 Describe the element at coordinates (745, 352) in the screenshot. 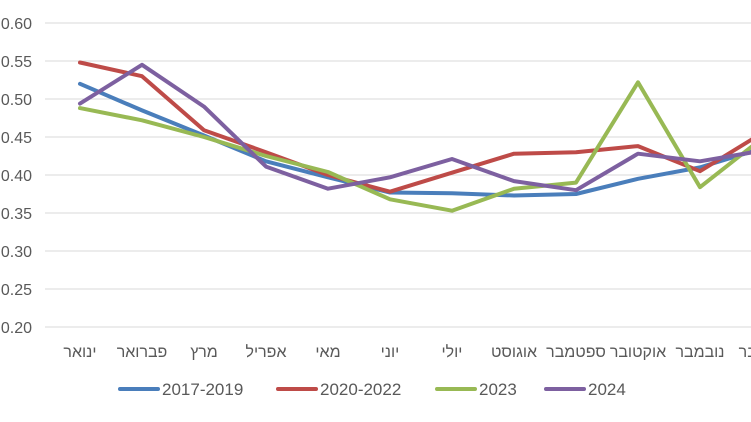

I see `x-category-label: דצמבר` at that location.